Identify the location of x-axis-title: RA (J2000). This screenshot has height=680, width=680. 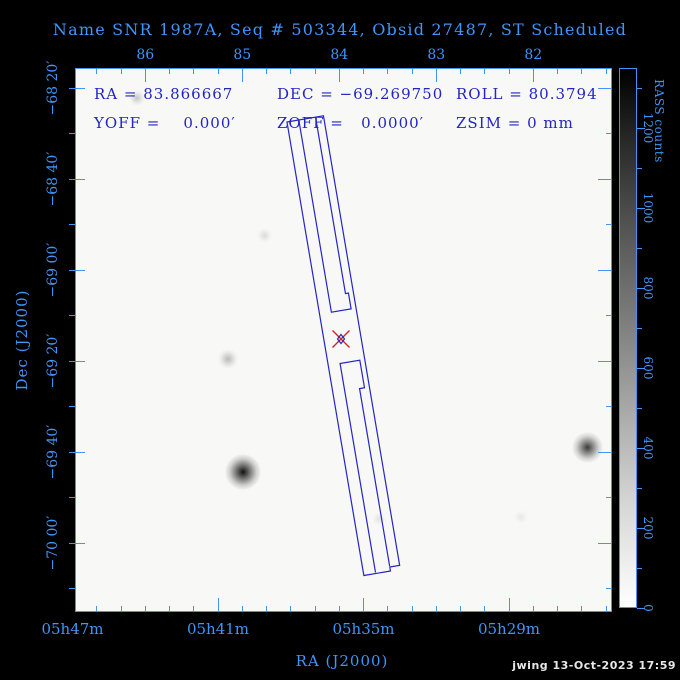
(342, 661).